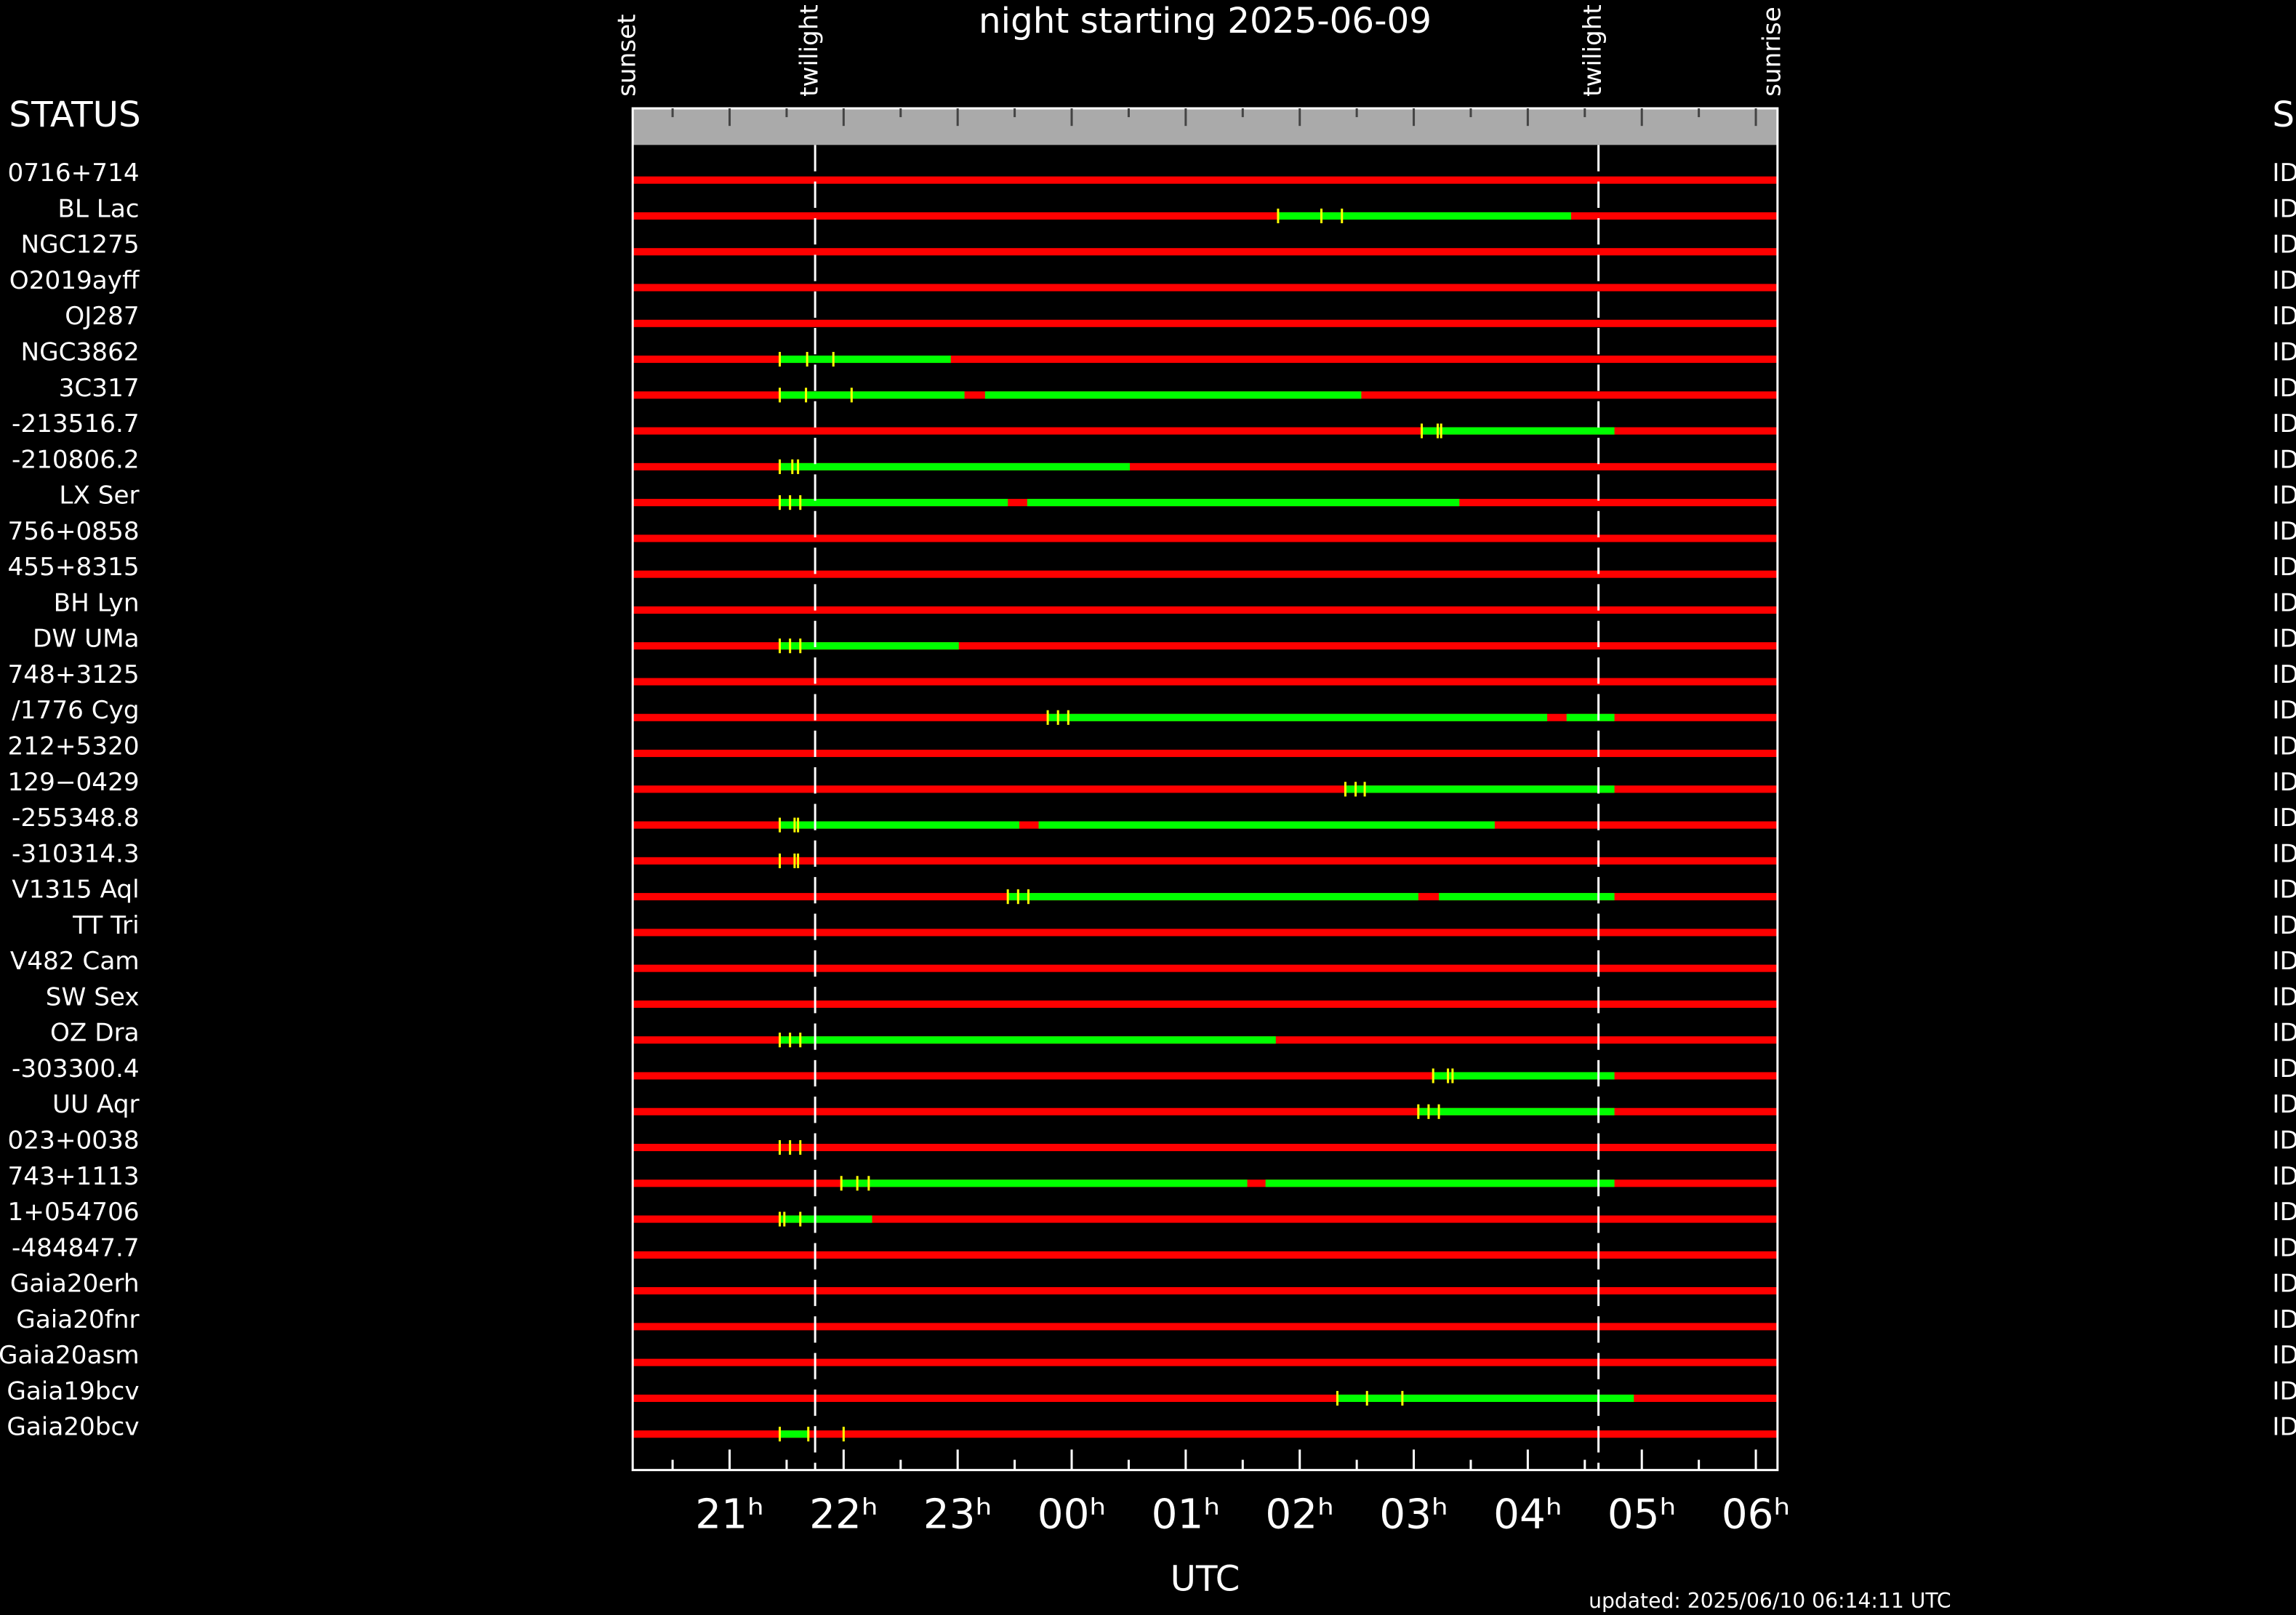 The width and height of the screenshot is (2296, 1615). What do you see at coordinates (1770, 1601) in the screenshot?
I see `updated-note: updated: 2025/06/10 06:14:11 UTC` at bounding box center [1770, 1601].